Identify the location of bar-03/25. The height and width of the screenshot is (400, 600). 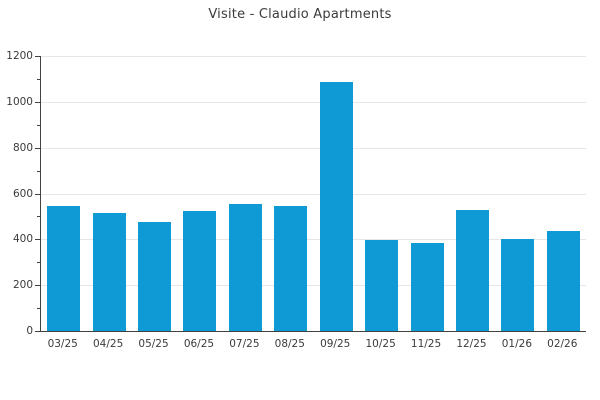
(64, 268).